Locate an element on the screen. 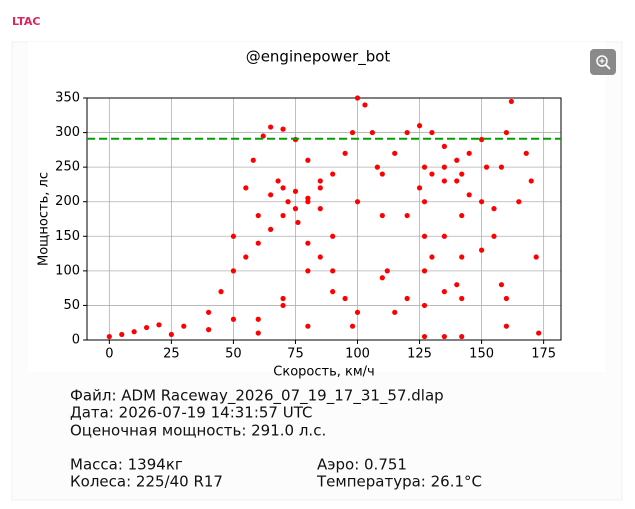 The width and height of the screenshot is (635, 509). wheels-info: Колеса: 225/40 R17 is located at coordinates (146, 482).